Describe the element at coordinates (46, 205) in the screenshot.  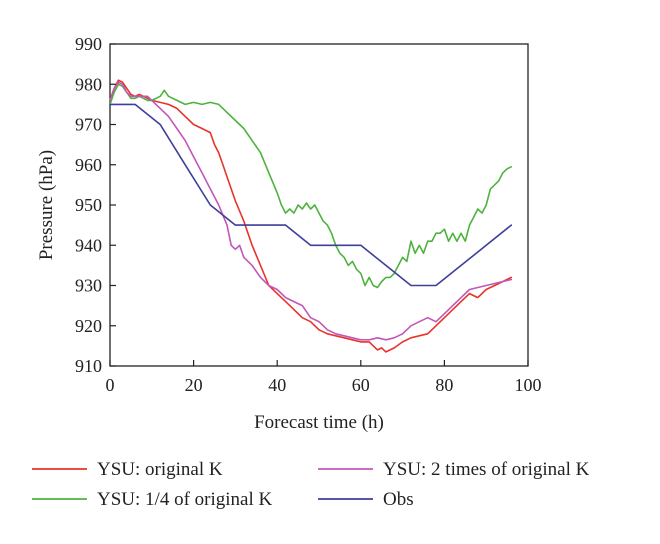
I see `y-axis-label: Pressure (hPa)` at that location.